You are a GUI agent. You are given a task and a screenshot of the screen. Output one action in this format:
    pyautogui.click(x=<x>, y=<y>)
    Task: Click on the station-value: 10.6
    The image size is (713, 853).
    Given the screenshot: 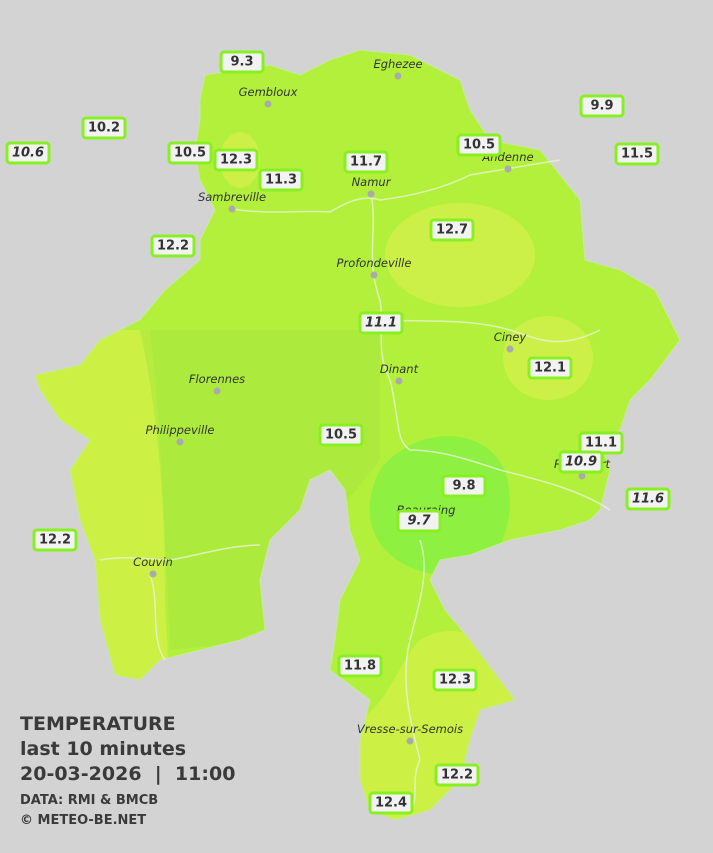 What is the action you would take?
    pyautogui.click(x=28, y=153)
    